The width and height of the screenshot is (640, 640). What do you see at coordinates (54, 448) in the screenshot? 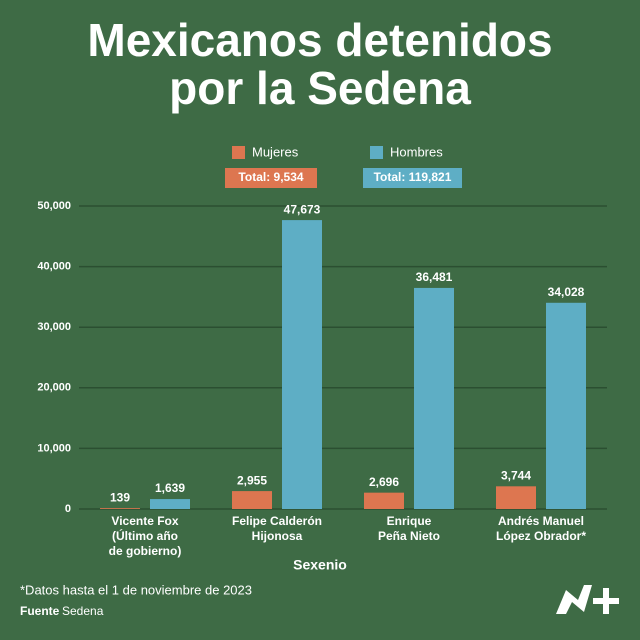
I see `y-tick-label: 10,000` at bounding box center [54, 448].